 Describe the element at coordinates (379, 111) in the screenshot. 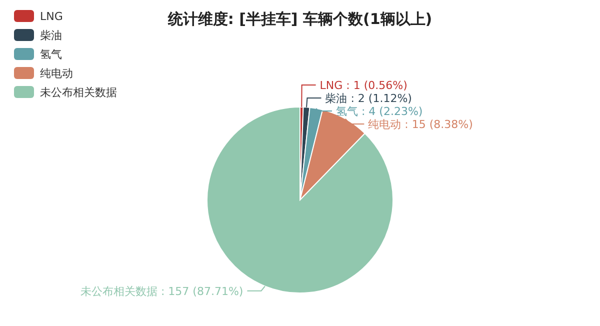

I see `category-label: 氢气 : 4 (2.23%)` at that location.